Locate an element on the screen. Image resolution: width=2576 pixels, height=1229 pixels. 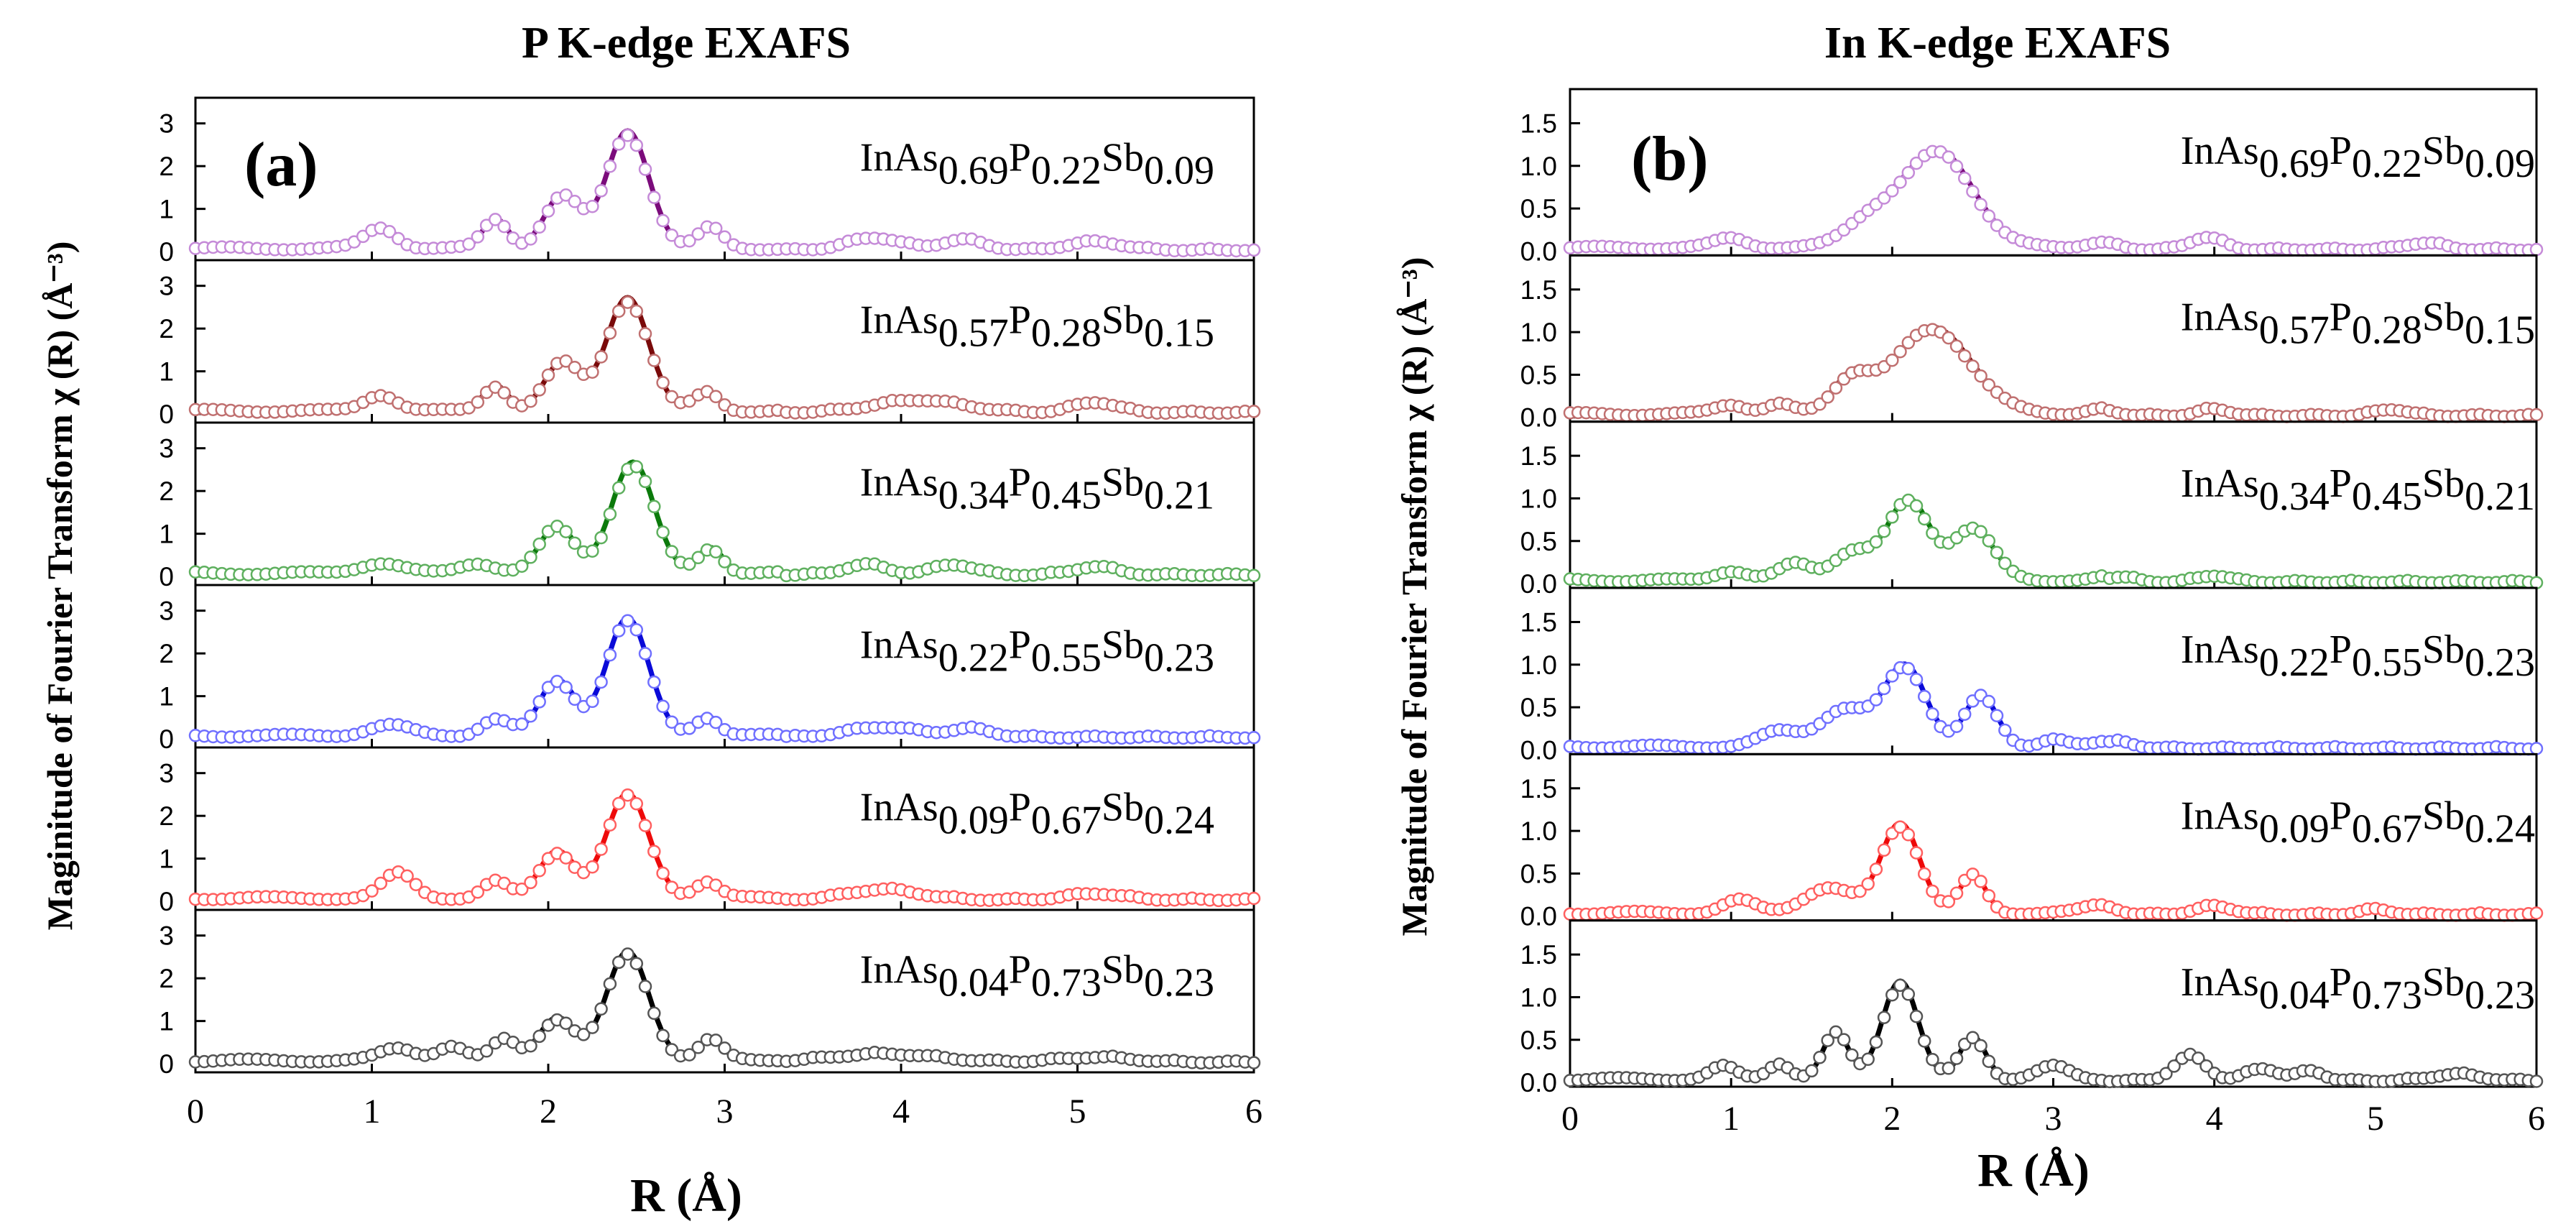
panel-a-x-axis-label: R (Å) is located at coordinates (686, 1195).